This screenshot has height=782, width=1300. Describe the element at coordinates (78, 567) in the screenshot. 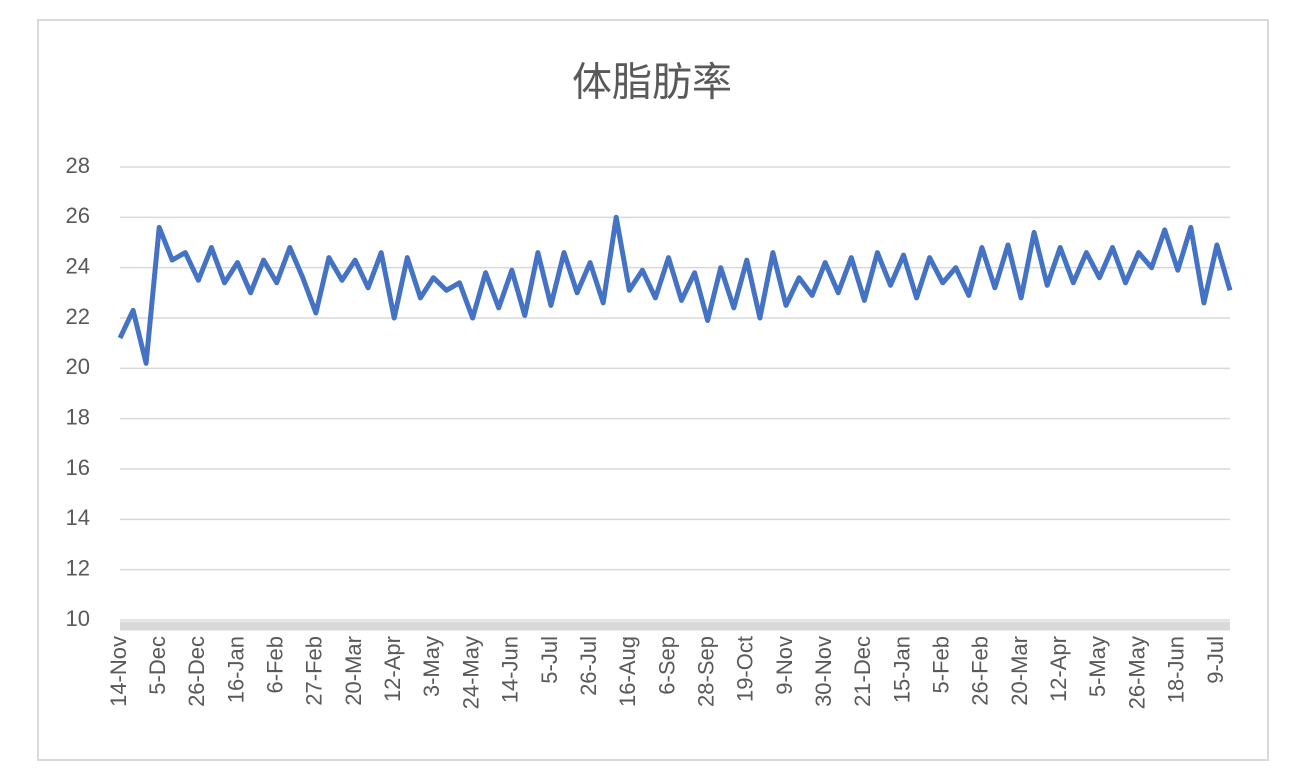

I see `y-tick-label: 12` at that location.